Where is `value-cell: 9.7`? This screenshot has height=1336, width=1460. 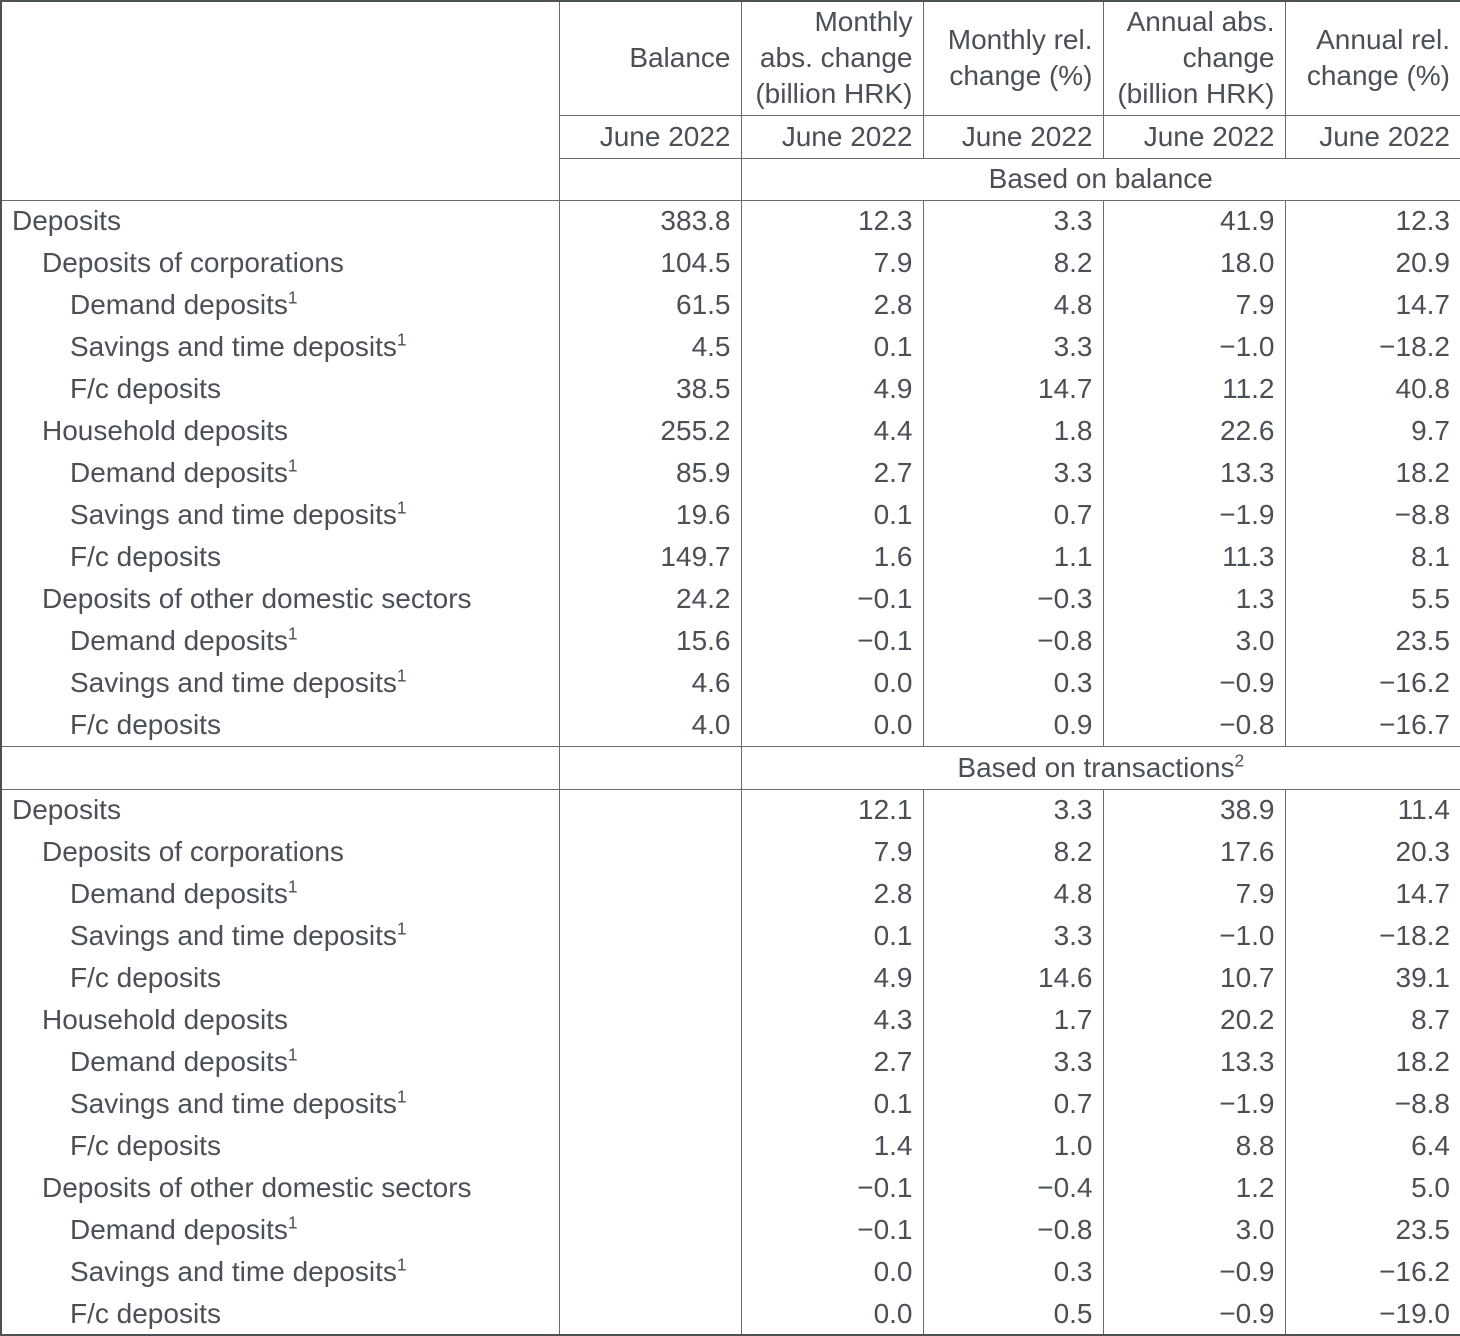 value-cell: 9.7 is located at coordinates (1430, 430).